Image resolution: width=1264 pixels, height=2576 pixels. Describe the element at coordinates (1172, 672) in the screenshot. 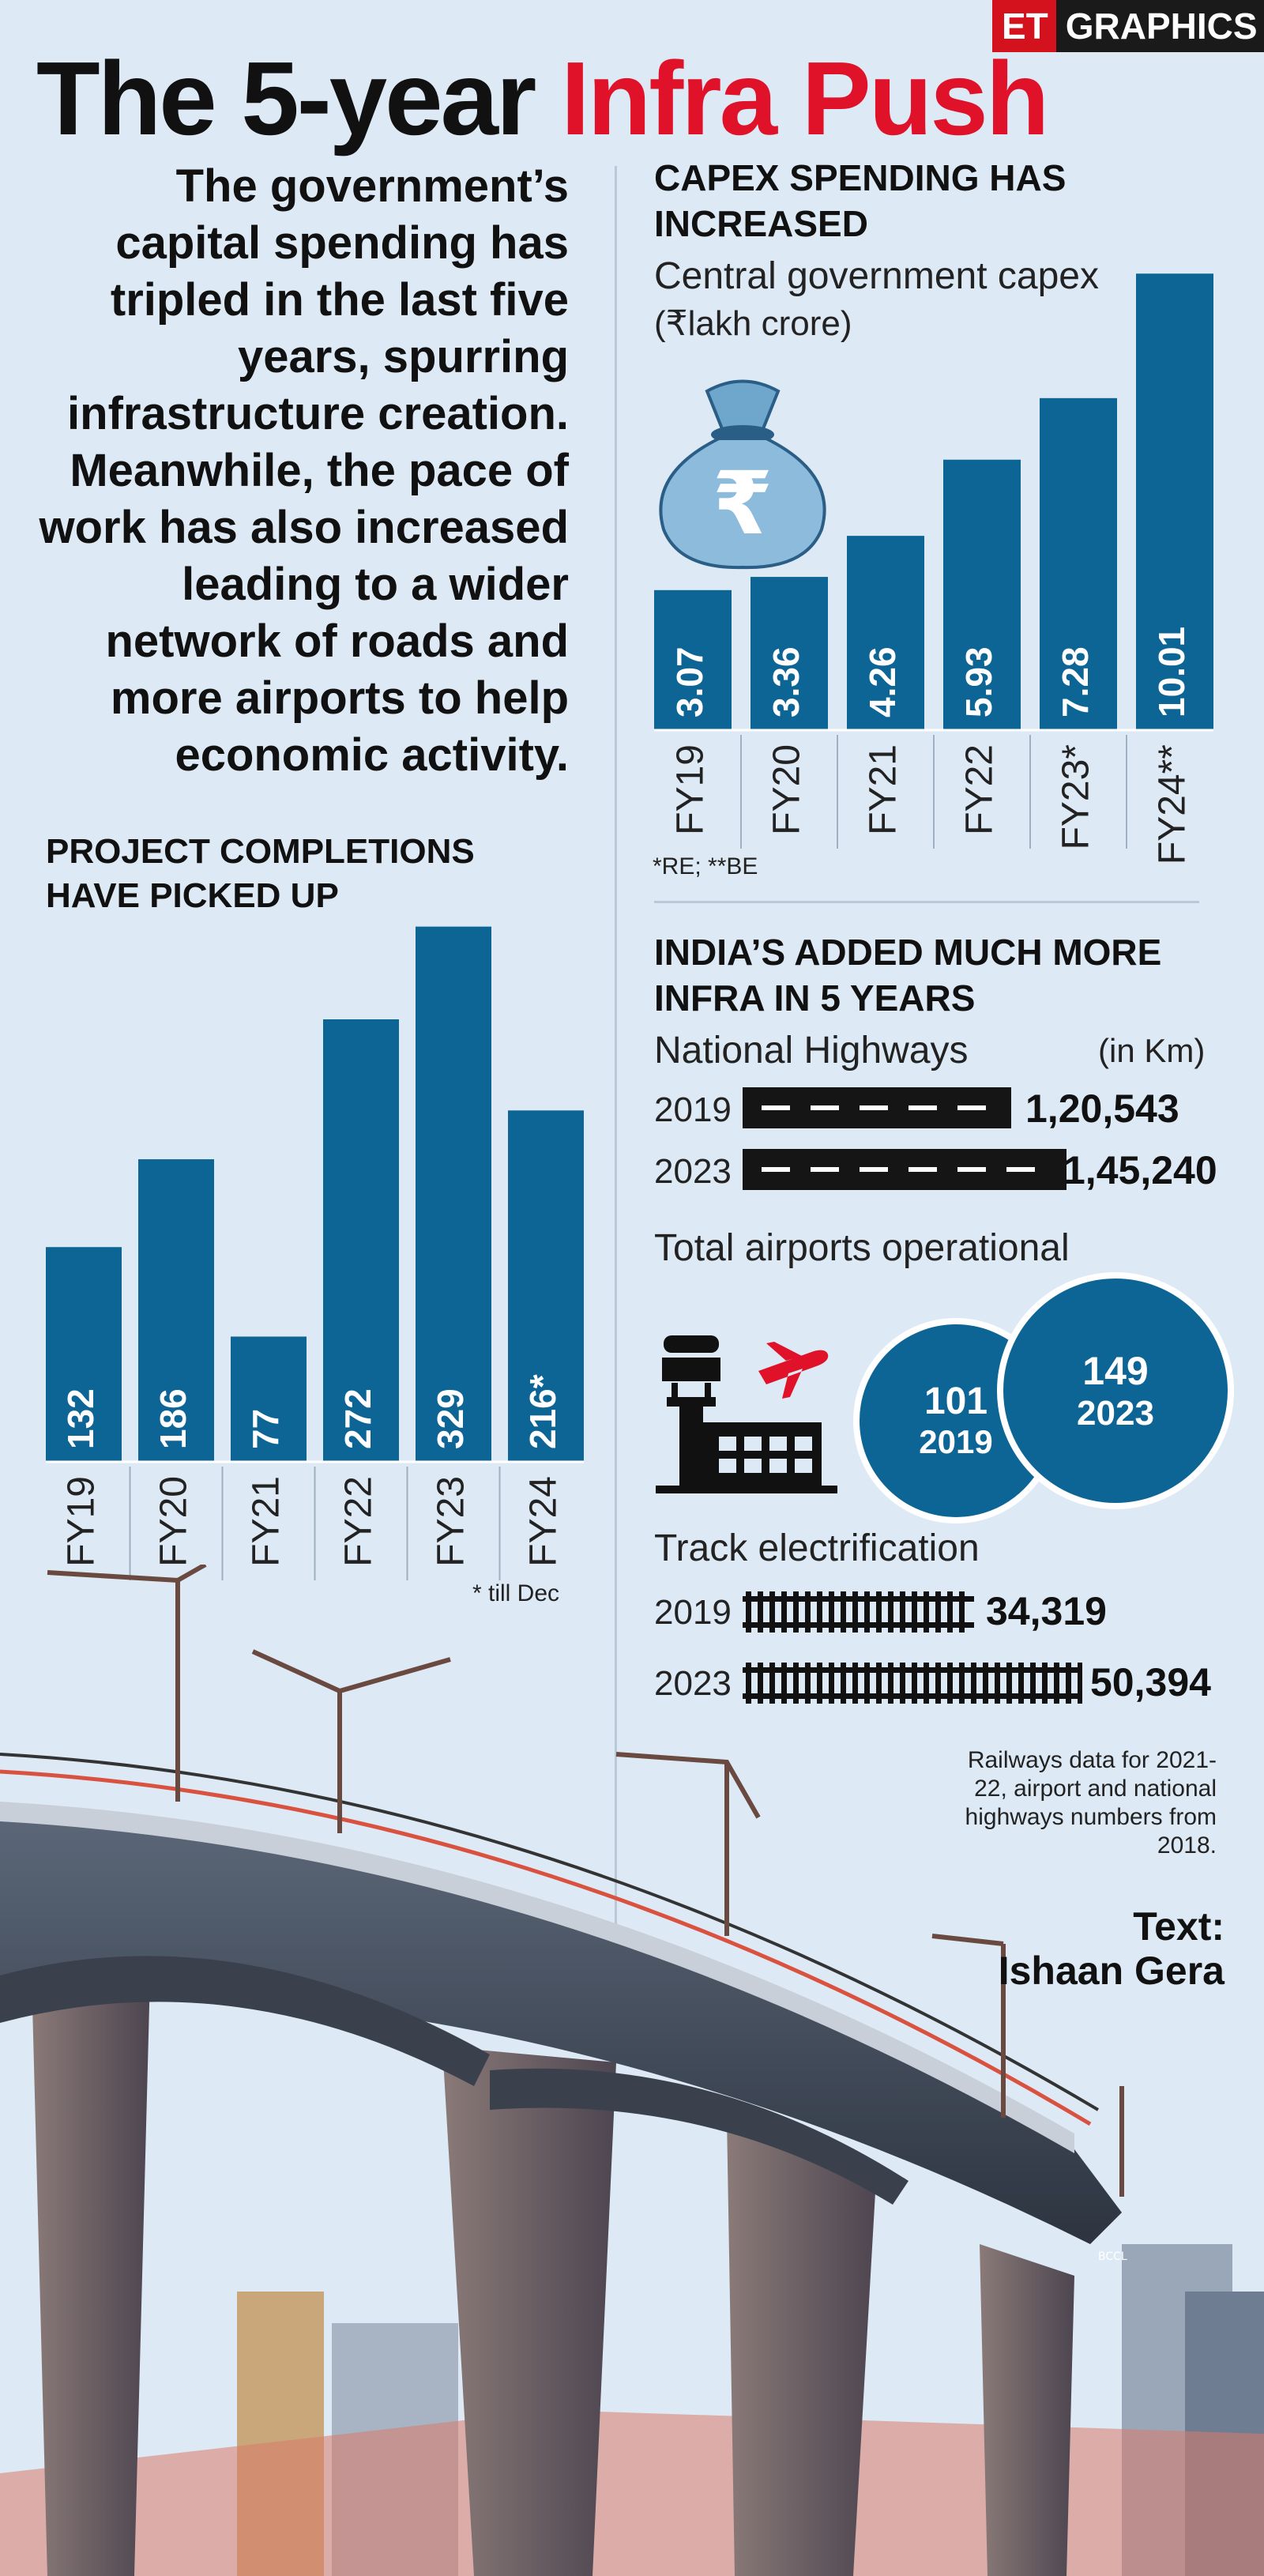

I see `bar-value-label: 10.01` at that location.